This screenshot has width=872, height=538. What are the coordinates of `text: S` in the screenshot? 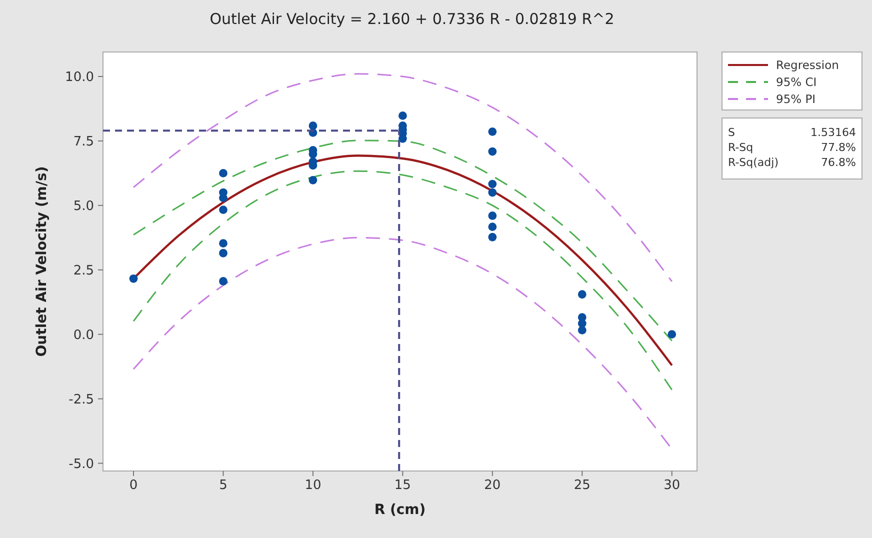 It's located at (731, 132).